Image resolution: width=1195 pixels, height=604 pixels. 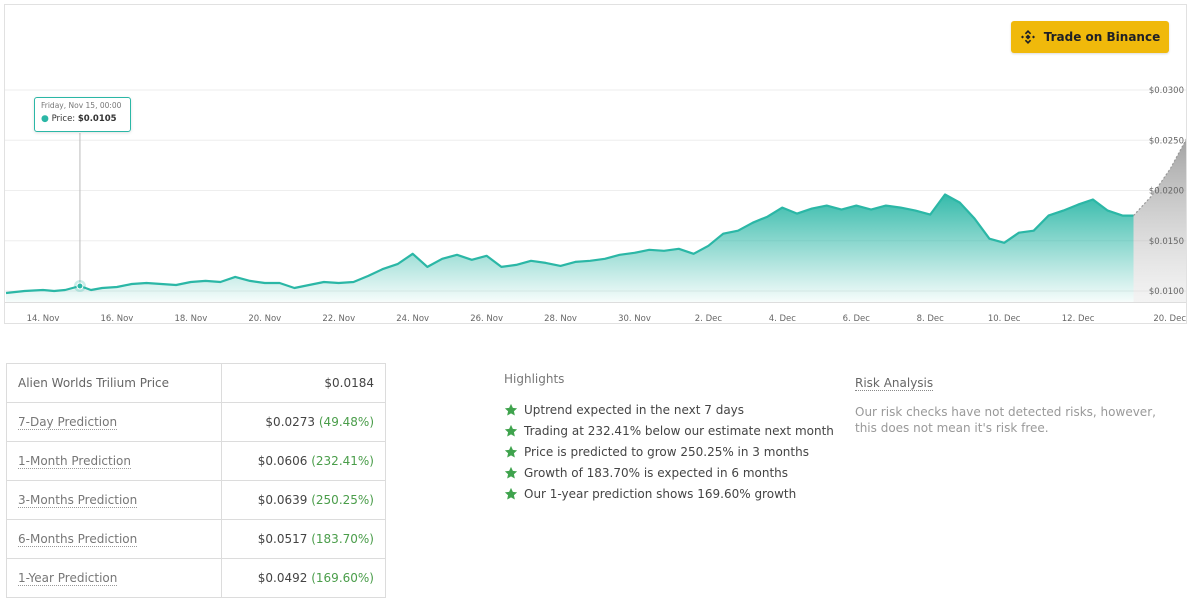 I want to click on row-value-cell: $0.0517 (183.70%), so click(x=303, y=539).